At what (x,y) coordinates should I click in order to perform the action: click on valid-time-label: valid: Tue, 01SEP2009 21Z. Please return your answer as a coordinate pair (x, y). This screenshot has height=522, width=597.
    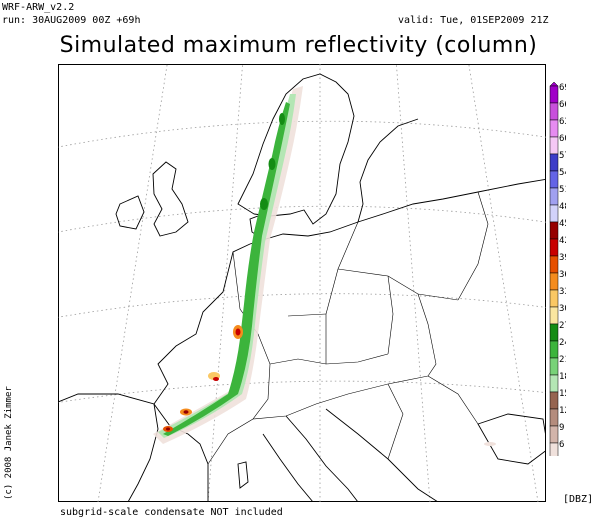
    Looking at the image, I should click on (473, 20).